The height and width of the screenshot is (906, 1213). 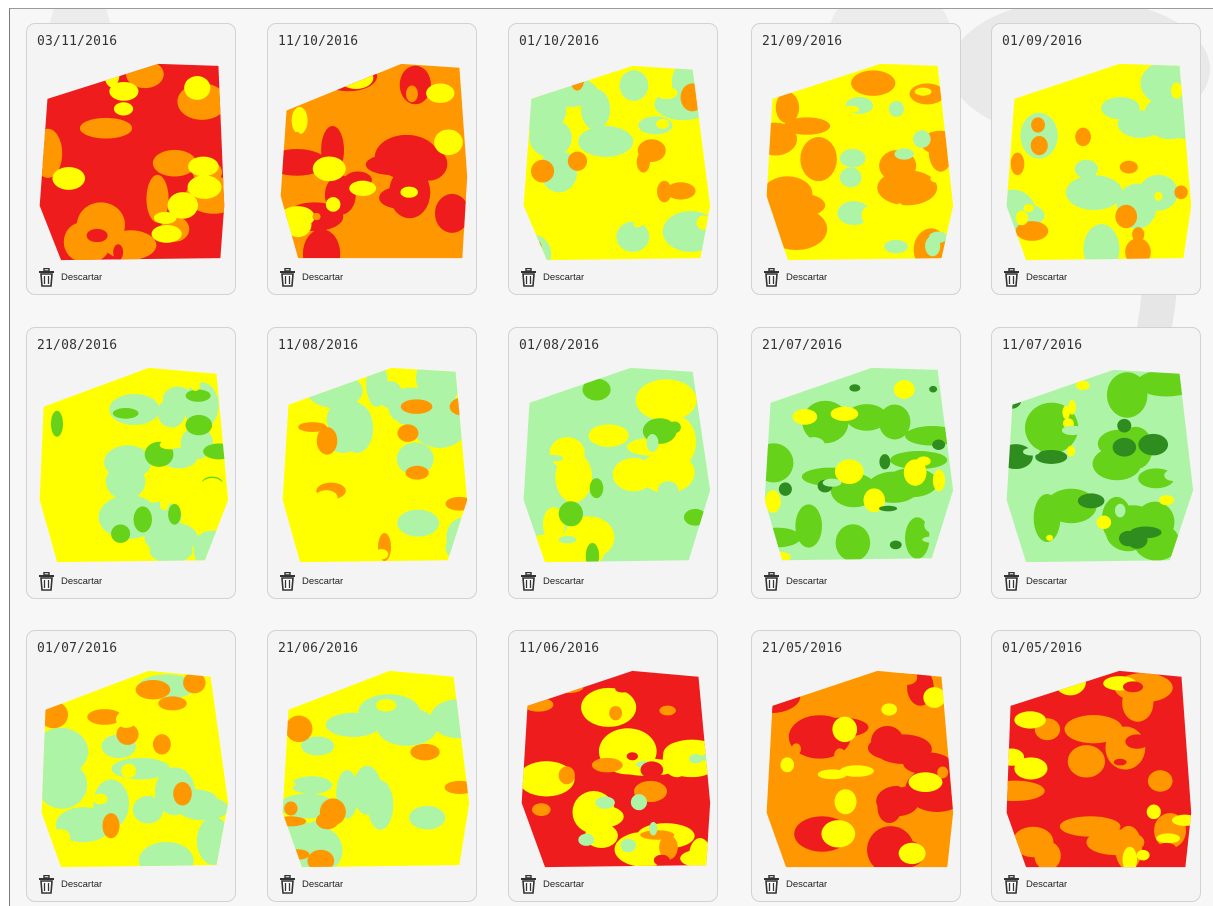 I want to click on image-card: 01/09/2016 Descartar, so click(x=1096, y=159).